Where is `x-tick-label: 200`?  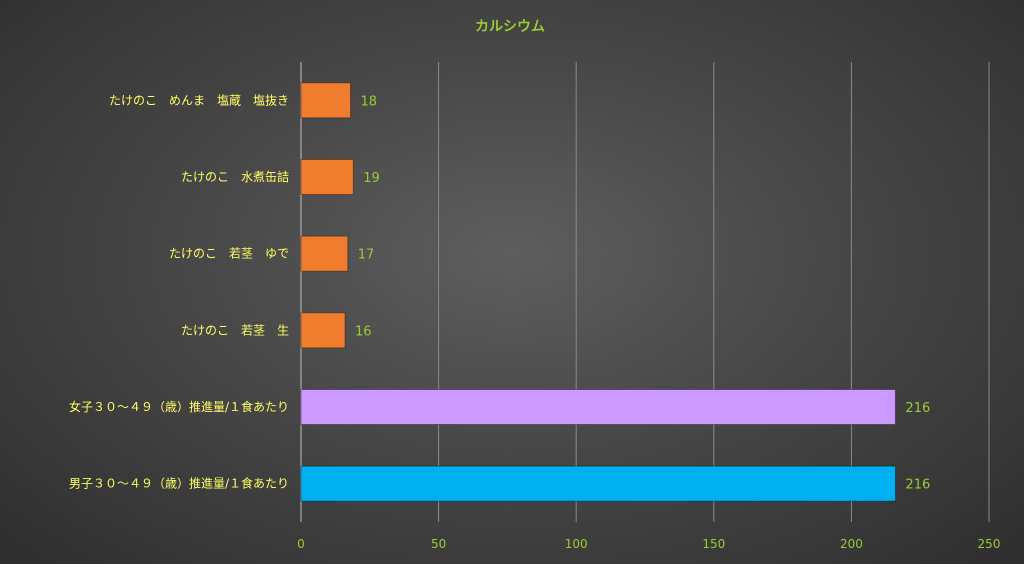 x-tick-label: 200 is located at coordinates (851, 544).